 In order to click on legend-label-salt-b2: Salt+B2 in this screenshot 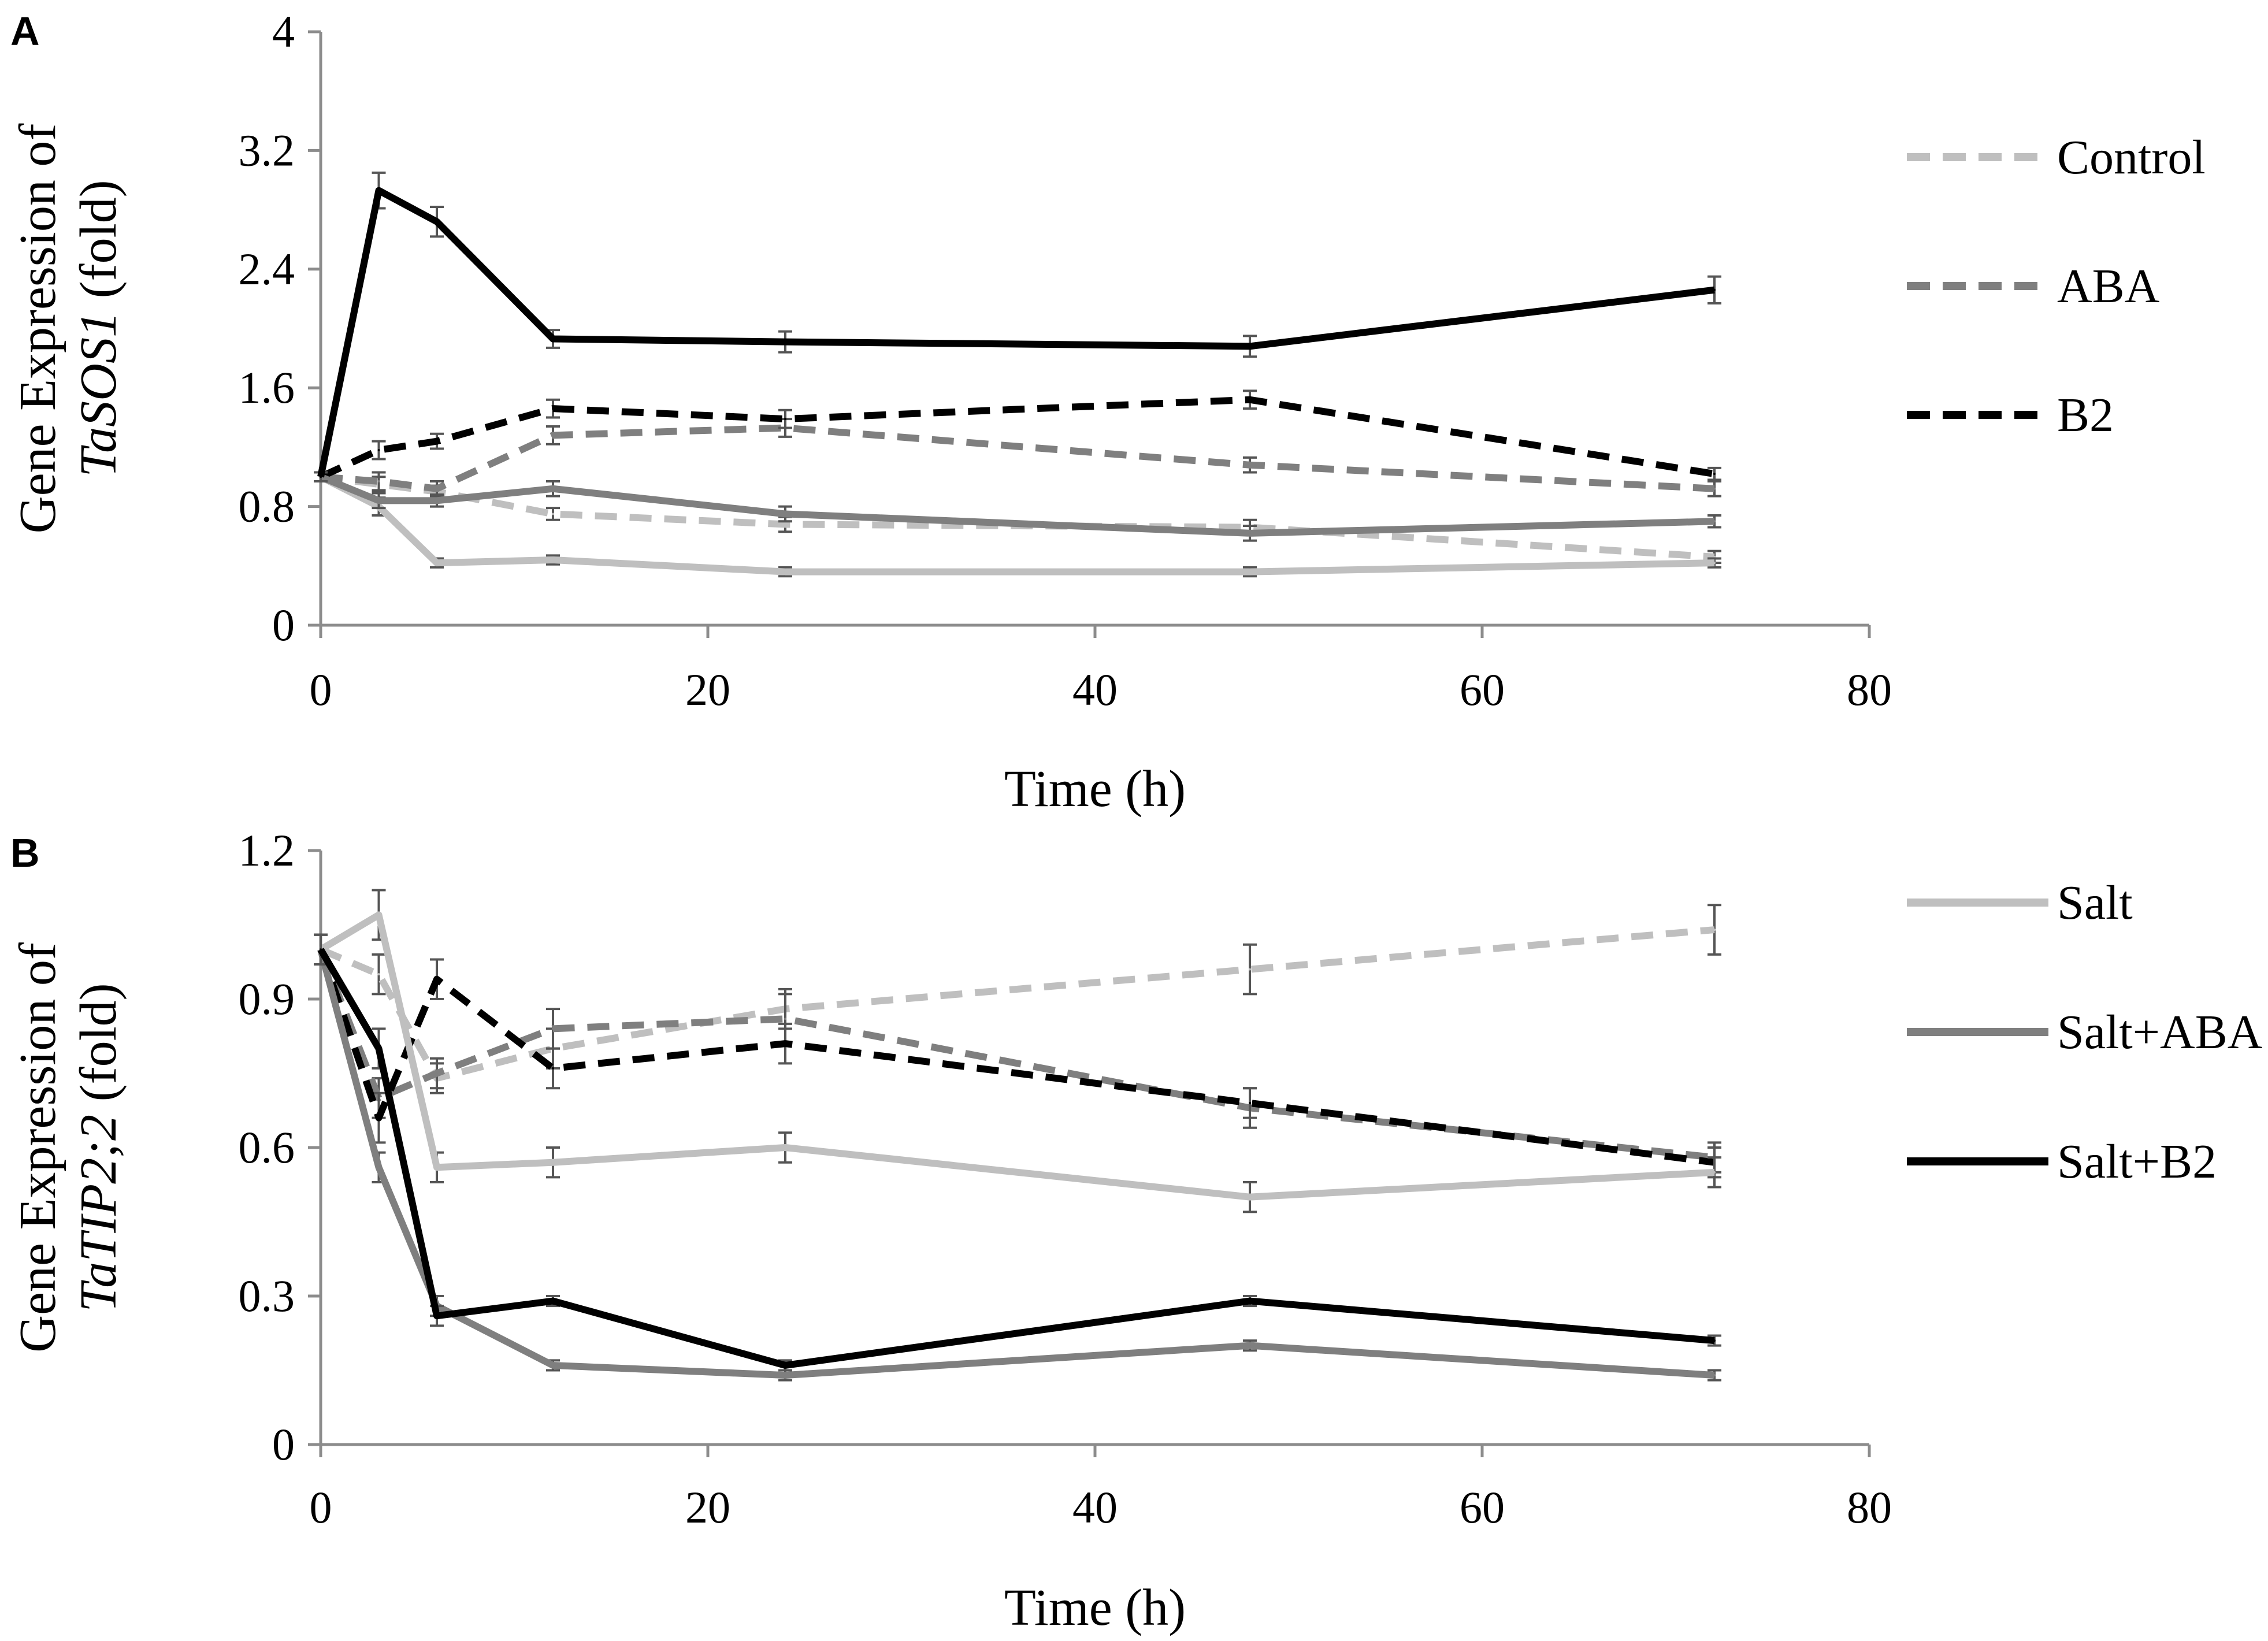, I will do `click(2137, 1162)`.